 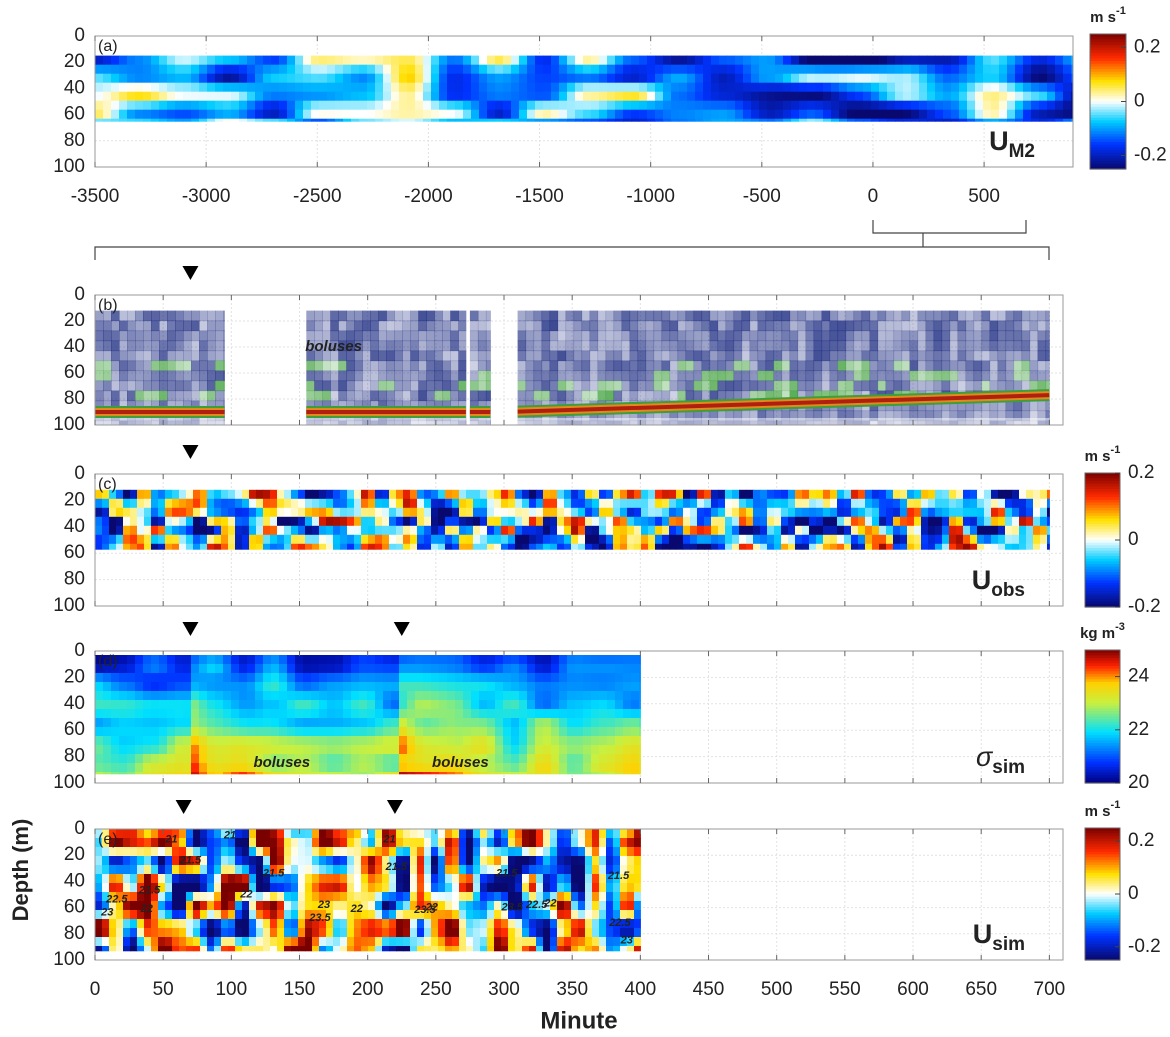 I want to click on x-tick-label: 0, so click(x=873, y=196).